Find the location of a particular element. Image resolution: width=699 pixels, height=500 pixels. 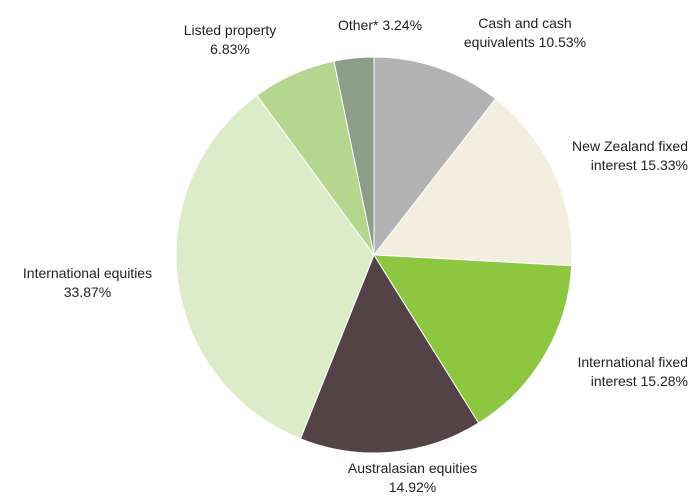

category-name: Other* is located at coordinates (358, 25).